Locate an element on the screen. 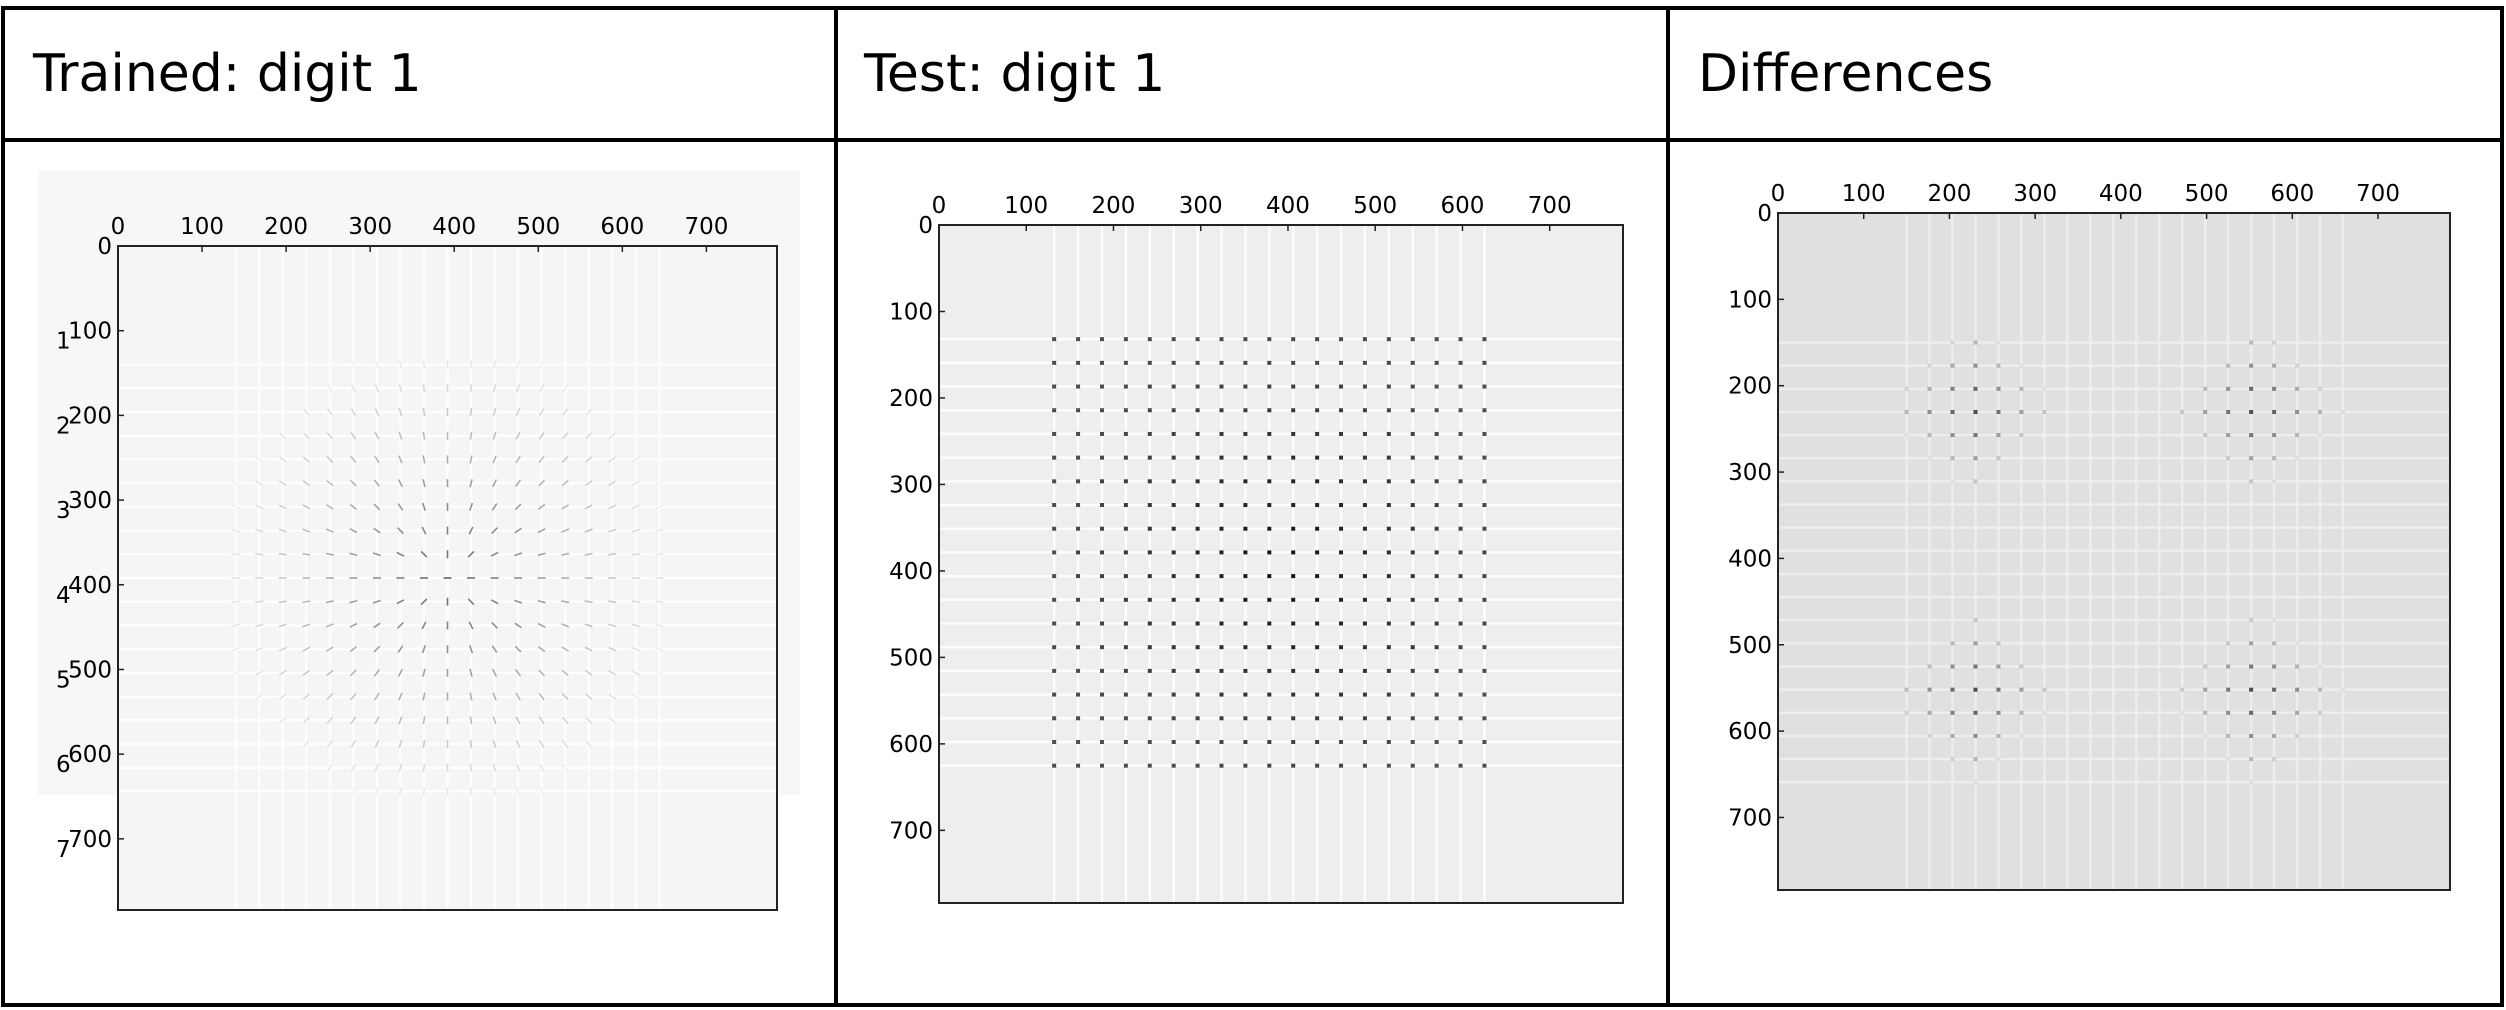 This screenshot has height=1010, width=2506. x-tick-label: 600 is located at coordinates (1463, 206).